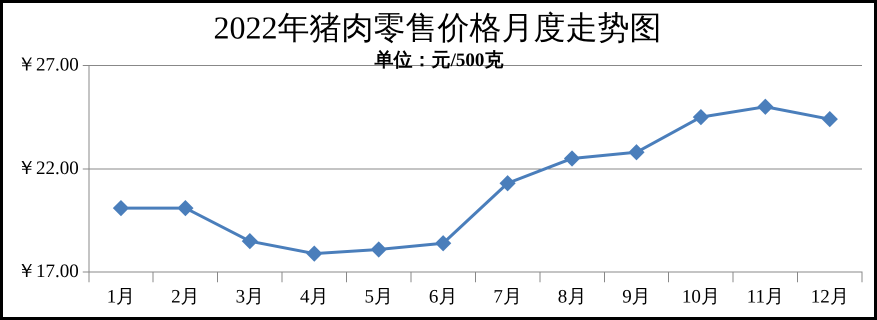 The image size is (877, 320). I want to click on x-tick-label: 6月, so click(443, 297).